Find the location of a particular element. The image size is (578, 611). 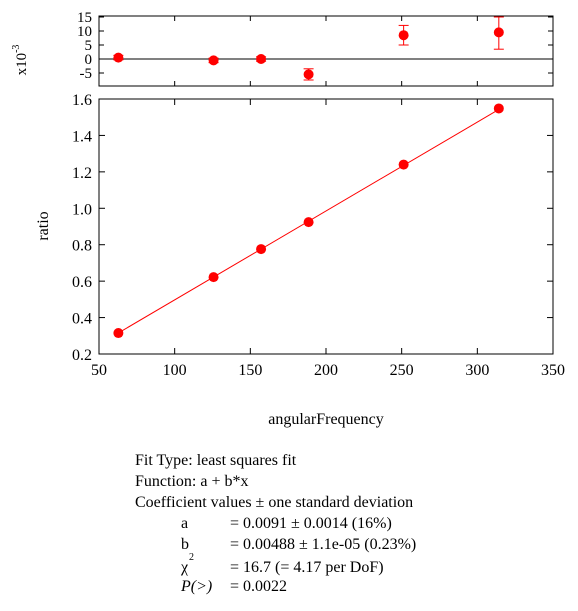

x-tick-label: 200 is located at coordinates (326, 370).